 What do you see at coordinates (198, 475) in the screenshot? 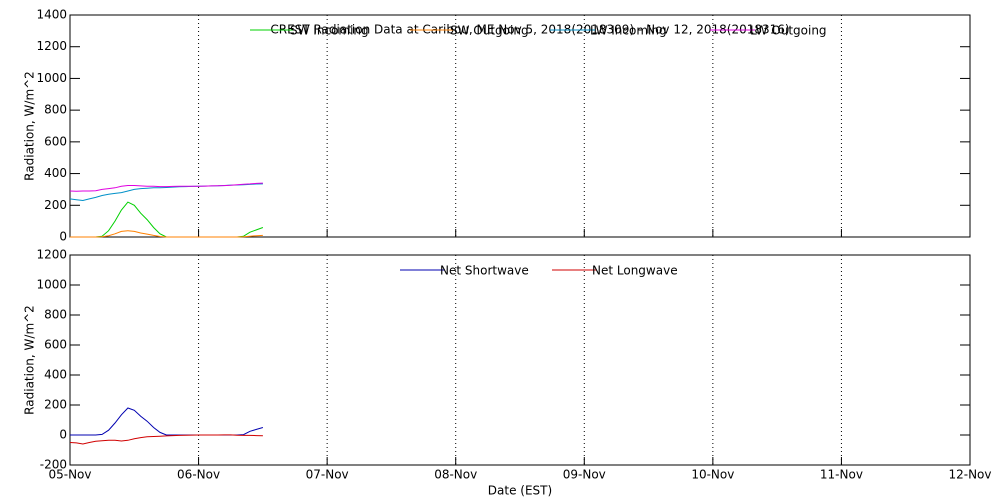
I see `x-tick-label: 06-Nov` at bounding box center [198, 475].